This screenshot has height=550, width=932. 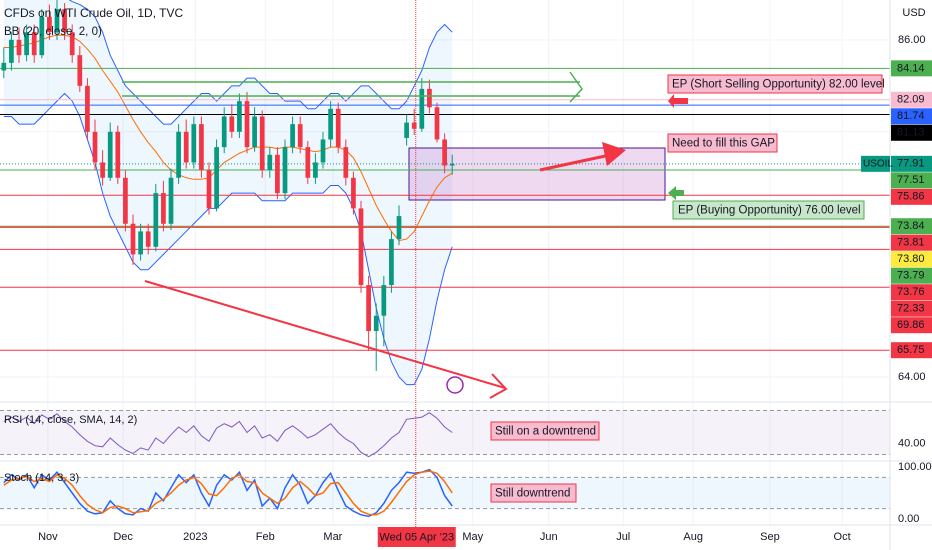 What do you see at coordinates (53, 32) in the screenshot?
I see `indicator-title: BB (20, close, 2, 0)` at bounding box center [53, 32].